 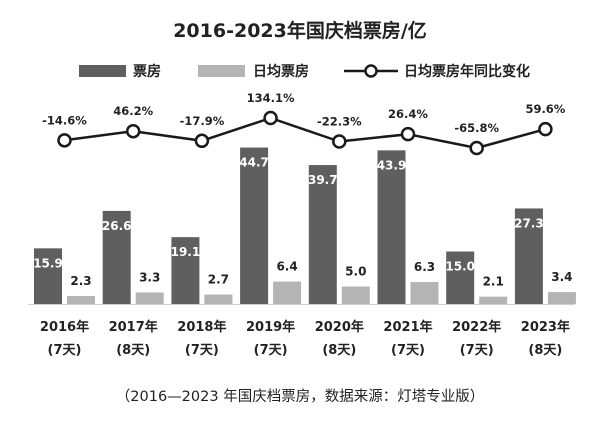 What do you see at coordinates (117, 226) in the screenshot?
I see `bar-label-box-office: 26.6` at bounding box center [117, 226].